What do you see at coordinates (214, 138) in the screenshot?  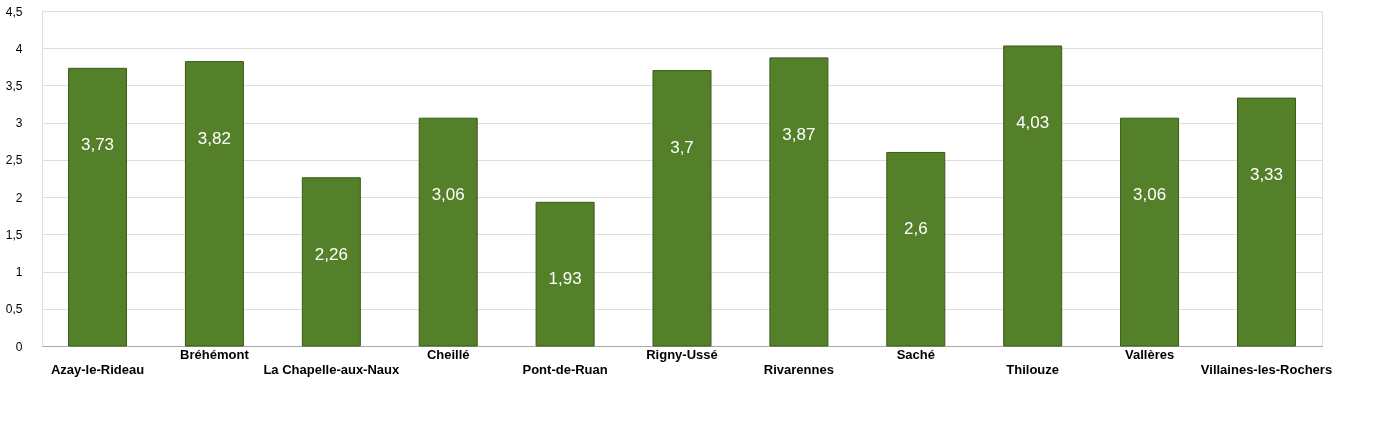 I see `data-label: 3,82` at bounding box center [214, 138].